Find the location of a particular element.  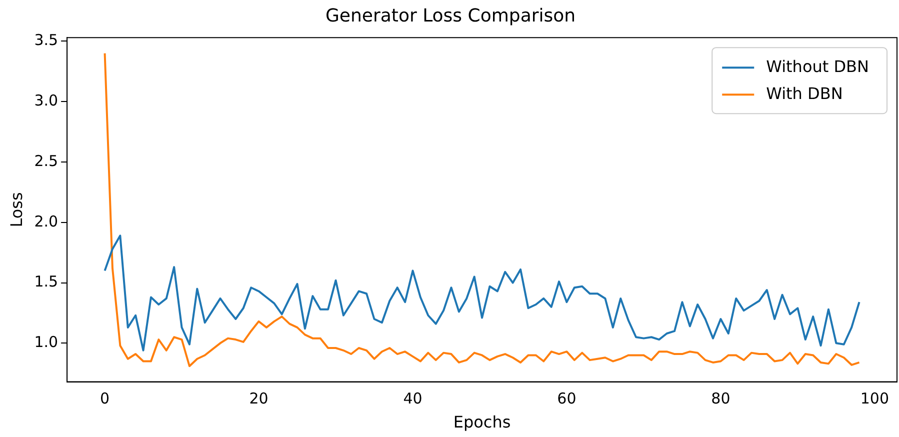

y-tick-label: 2.0 is located at coordinates (46, 221).